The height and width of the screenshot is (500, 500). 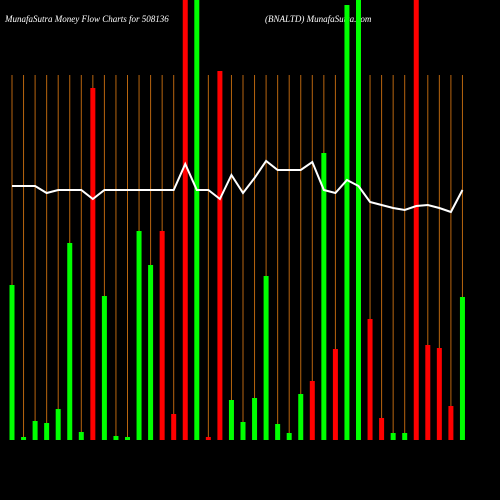 What do you see at coordinates (238, 186) in the screenshot?
I see `price-line` at bounding box center [238, 186].